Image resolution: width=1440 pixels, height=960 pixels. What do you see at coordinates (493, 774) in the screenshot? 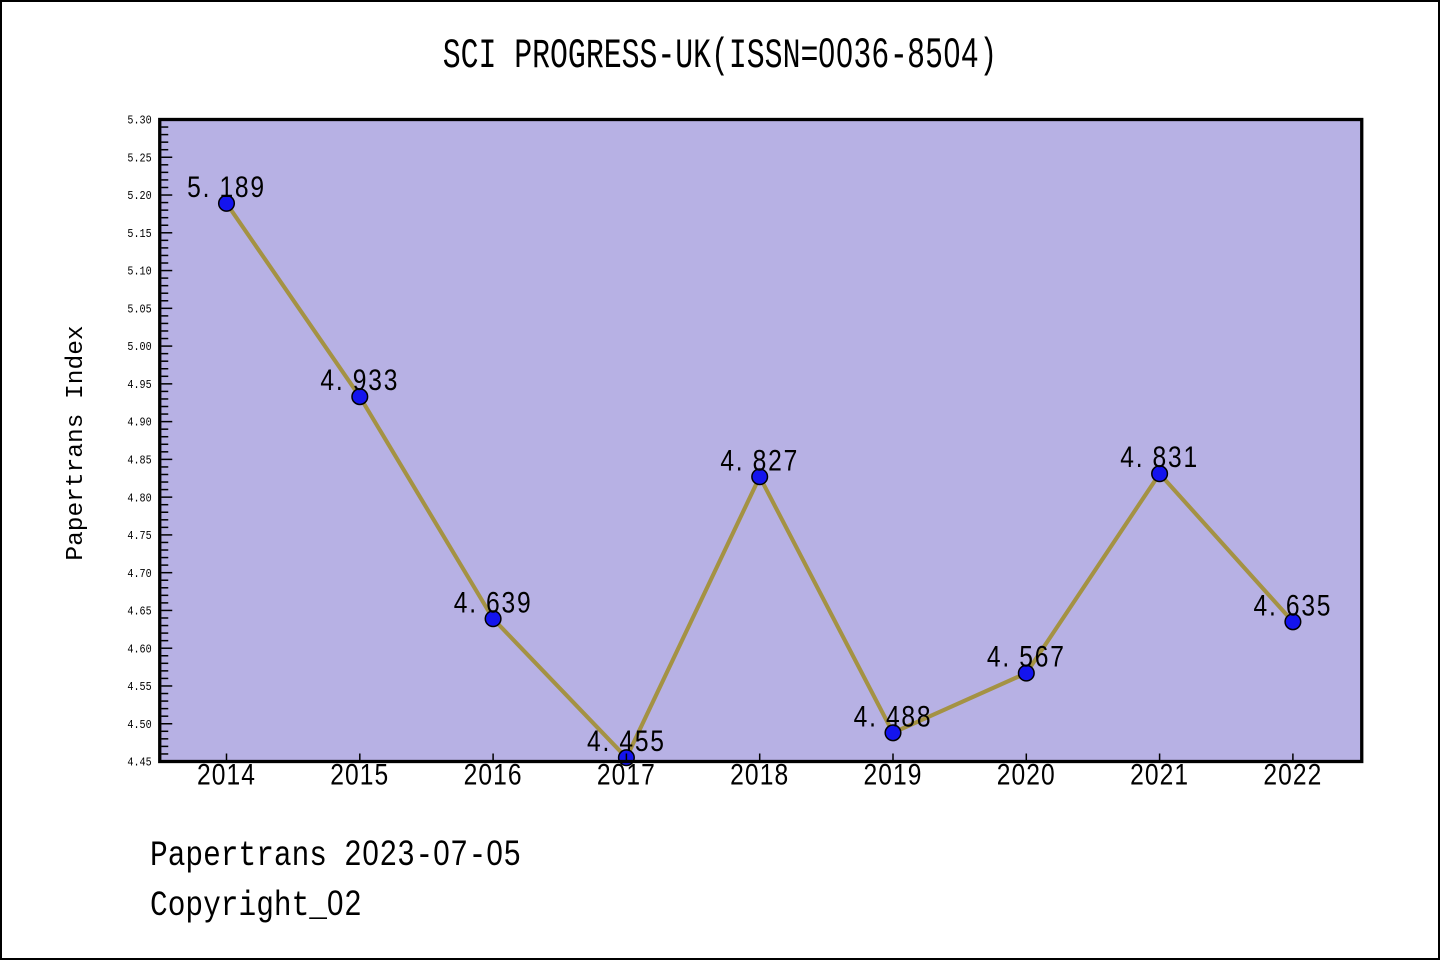
I see `svg-text: 2016` at bounding box center [493, 774].